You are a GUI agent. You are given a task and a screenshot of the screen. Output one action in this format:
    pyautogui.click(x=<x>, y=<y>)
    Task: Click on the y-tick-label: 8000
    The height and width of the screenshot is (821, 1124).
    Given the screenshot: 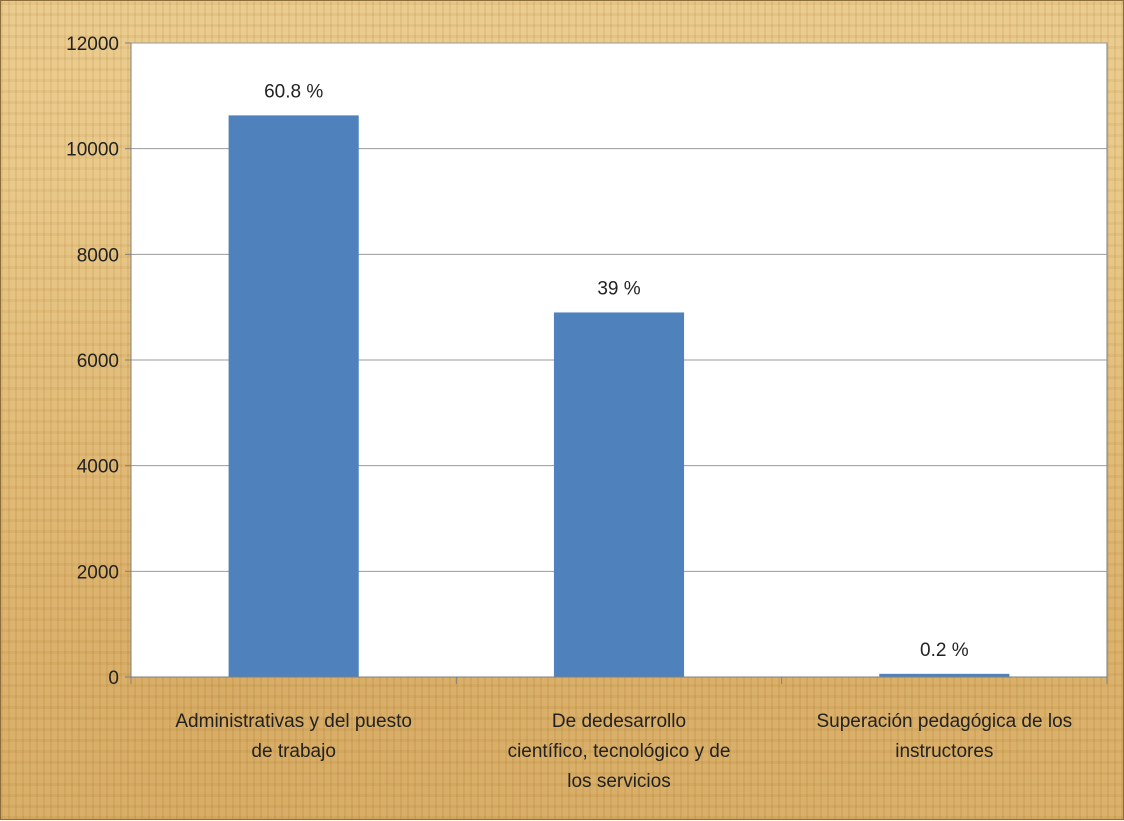 What is the action you would take?
    pyautogui.click(x=98, y=255)
    